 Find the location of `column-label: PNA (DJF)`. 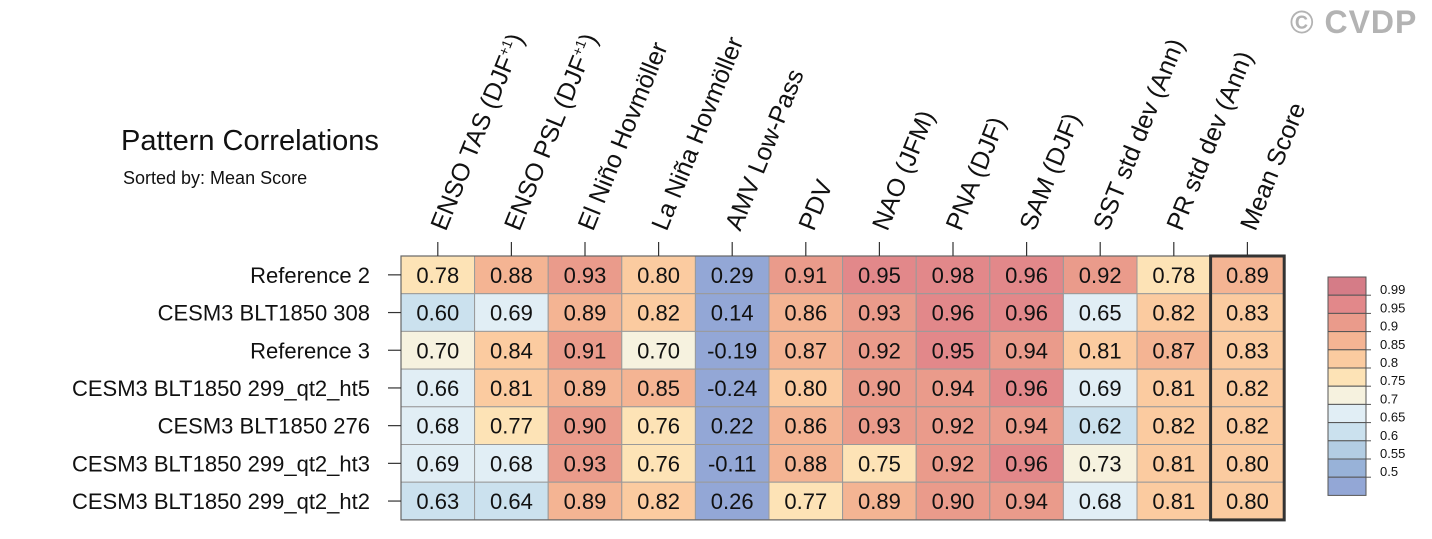

column-label: PNA (DJF) is located at coordinates (976, 173).